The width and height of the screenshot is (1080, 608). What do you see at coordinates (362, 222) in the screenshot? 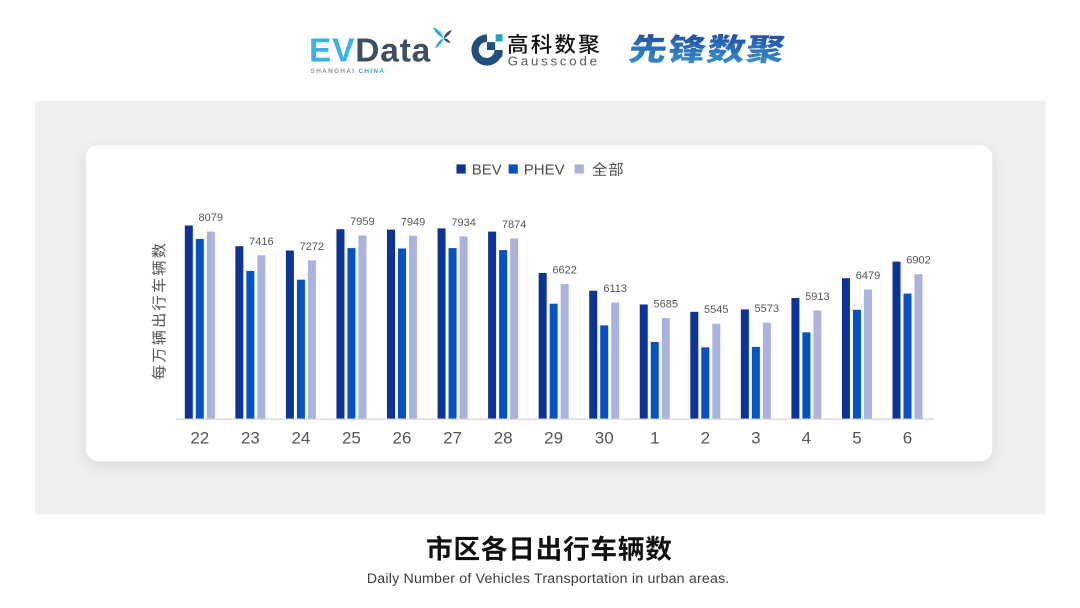
I see `svg-text: 7959` at bounding box center [362, 222].